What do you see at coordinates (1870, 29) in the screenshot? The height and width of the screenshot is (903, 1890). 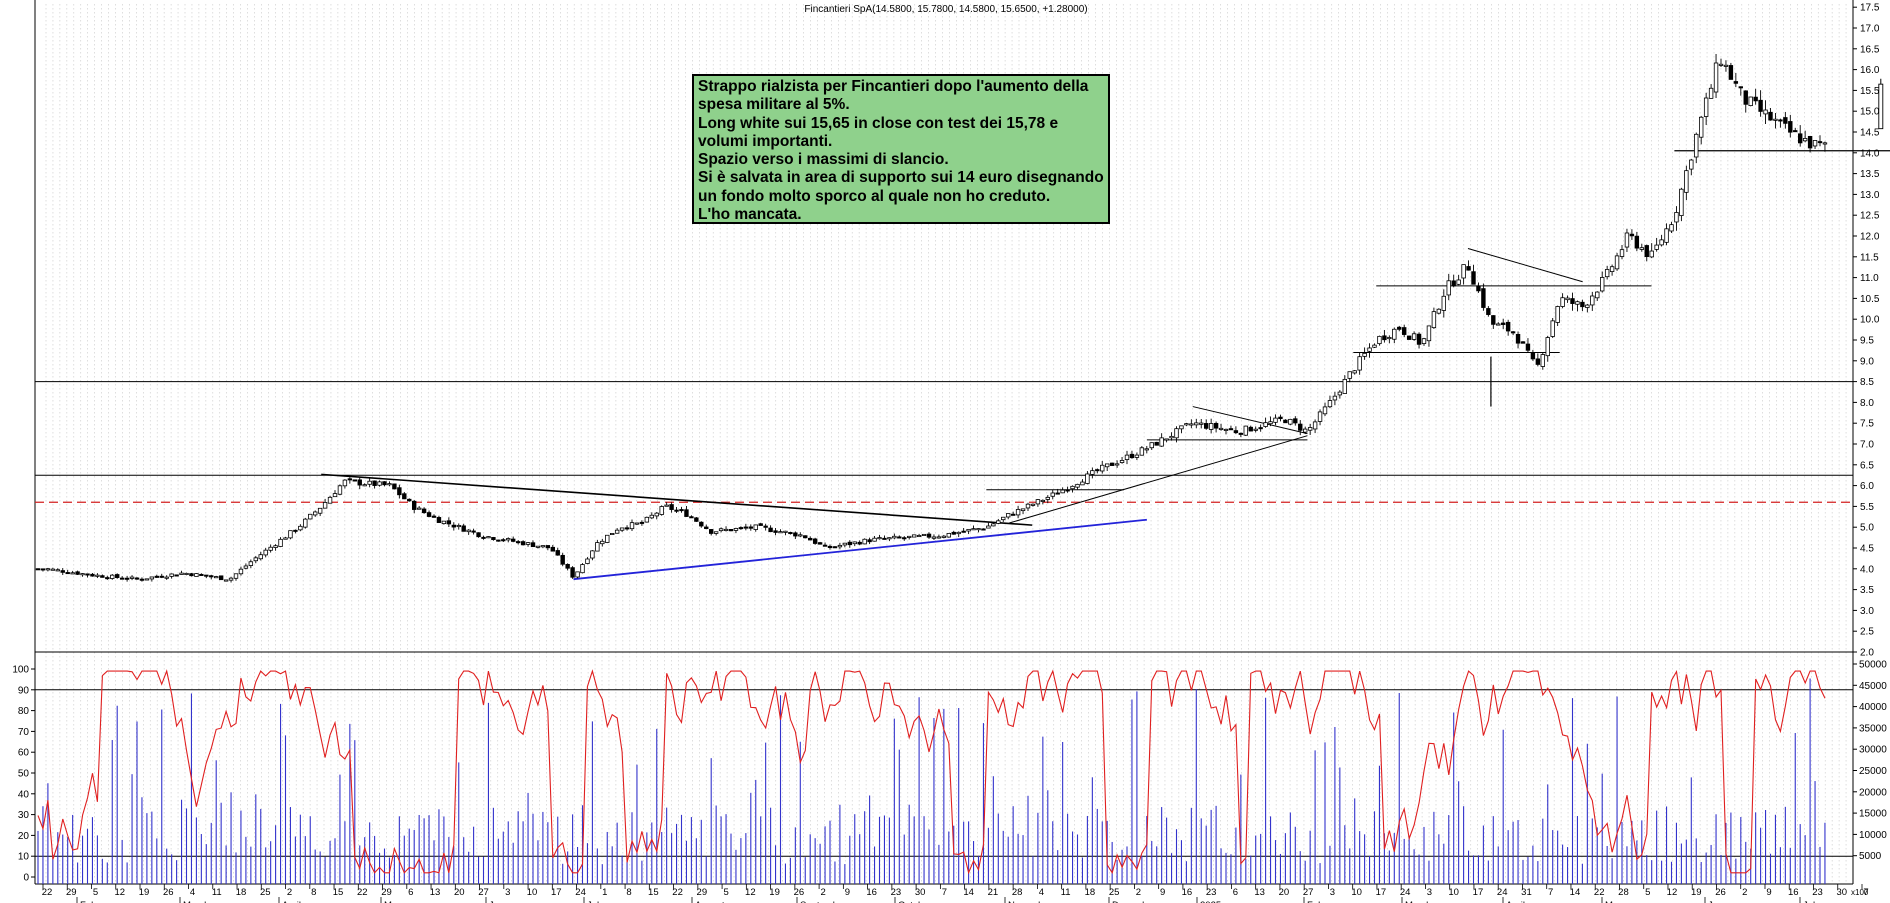 I see `price-tick-label: 17.0` at bounding box center [1870, 29].